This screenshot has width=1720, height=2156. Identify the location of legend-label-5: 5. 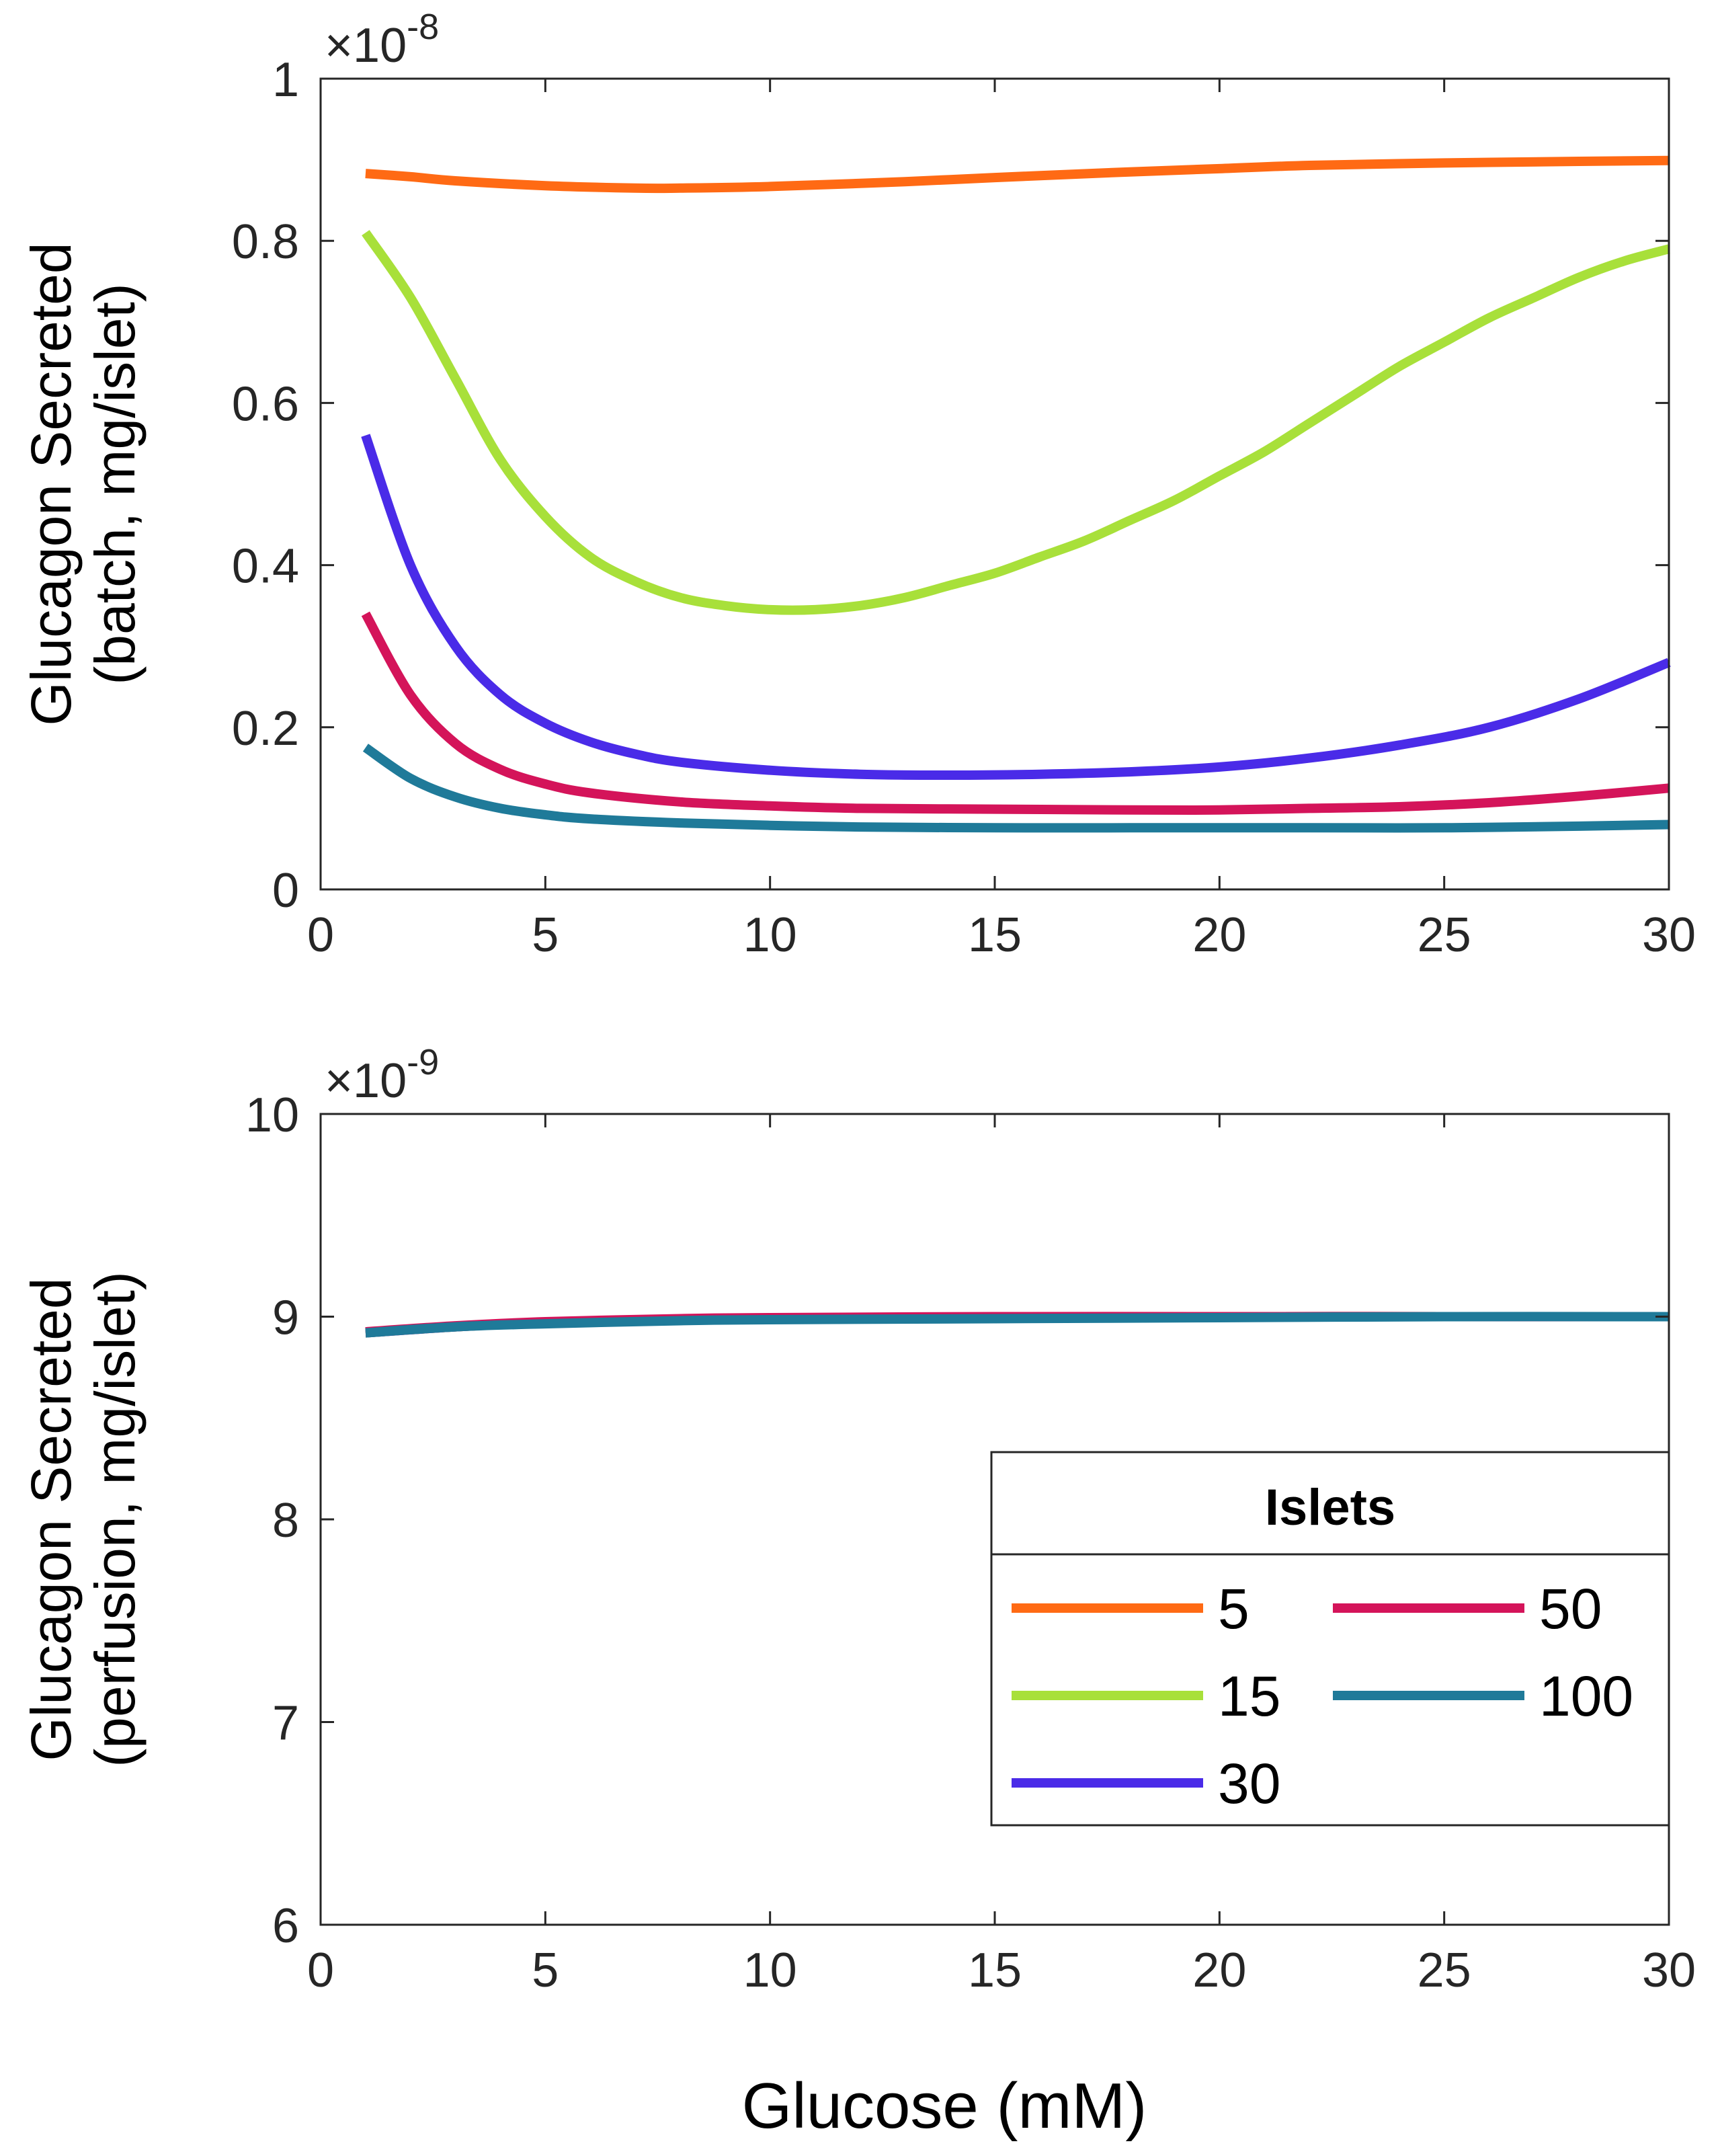
(1234, 1608).